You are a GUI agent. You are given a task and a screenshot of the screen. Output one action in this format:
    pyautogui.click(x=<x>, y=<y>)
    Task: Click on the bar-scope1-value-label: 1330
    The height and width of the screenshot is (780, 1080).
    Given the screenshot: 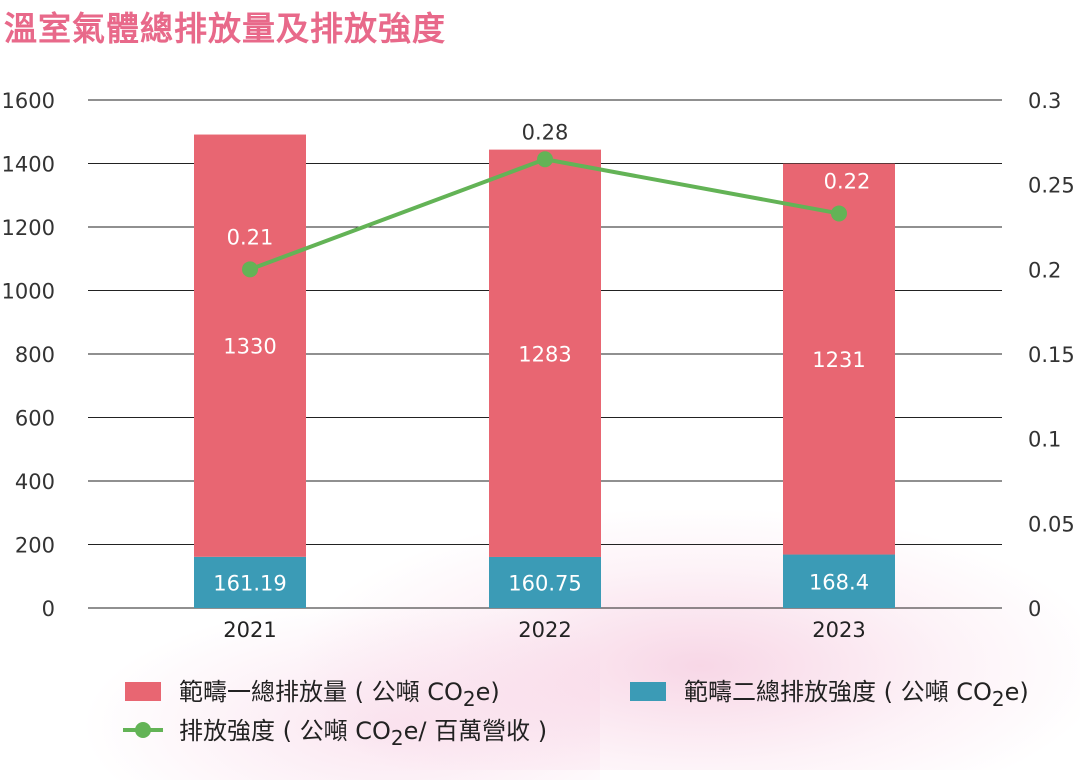 What is the action you would take?
    pyautogui.click(x=249, y=347)
    